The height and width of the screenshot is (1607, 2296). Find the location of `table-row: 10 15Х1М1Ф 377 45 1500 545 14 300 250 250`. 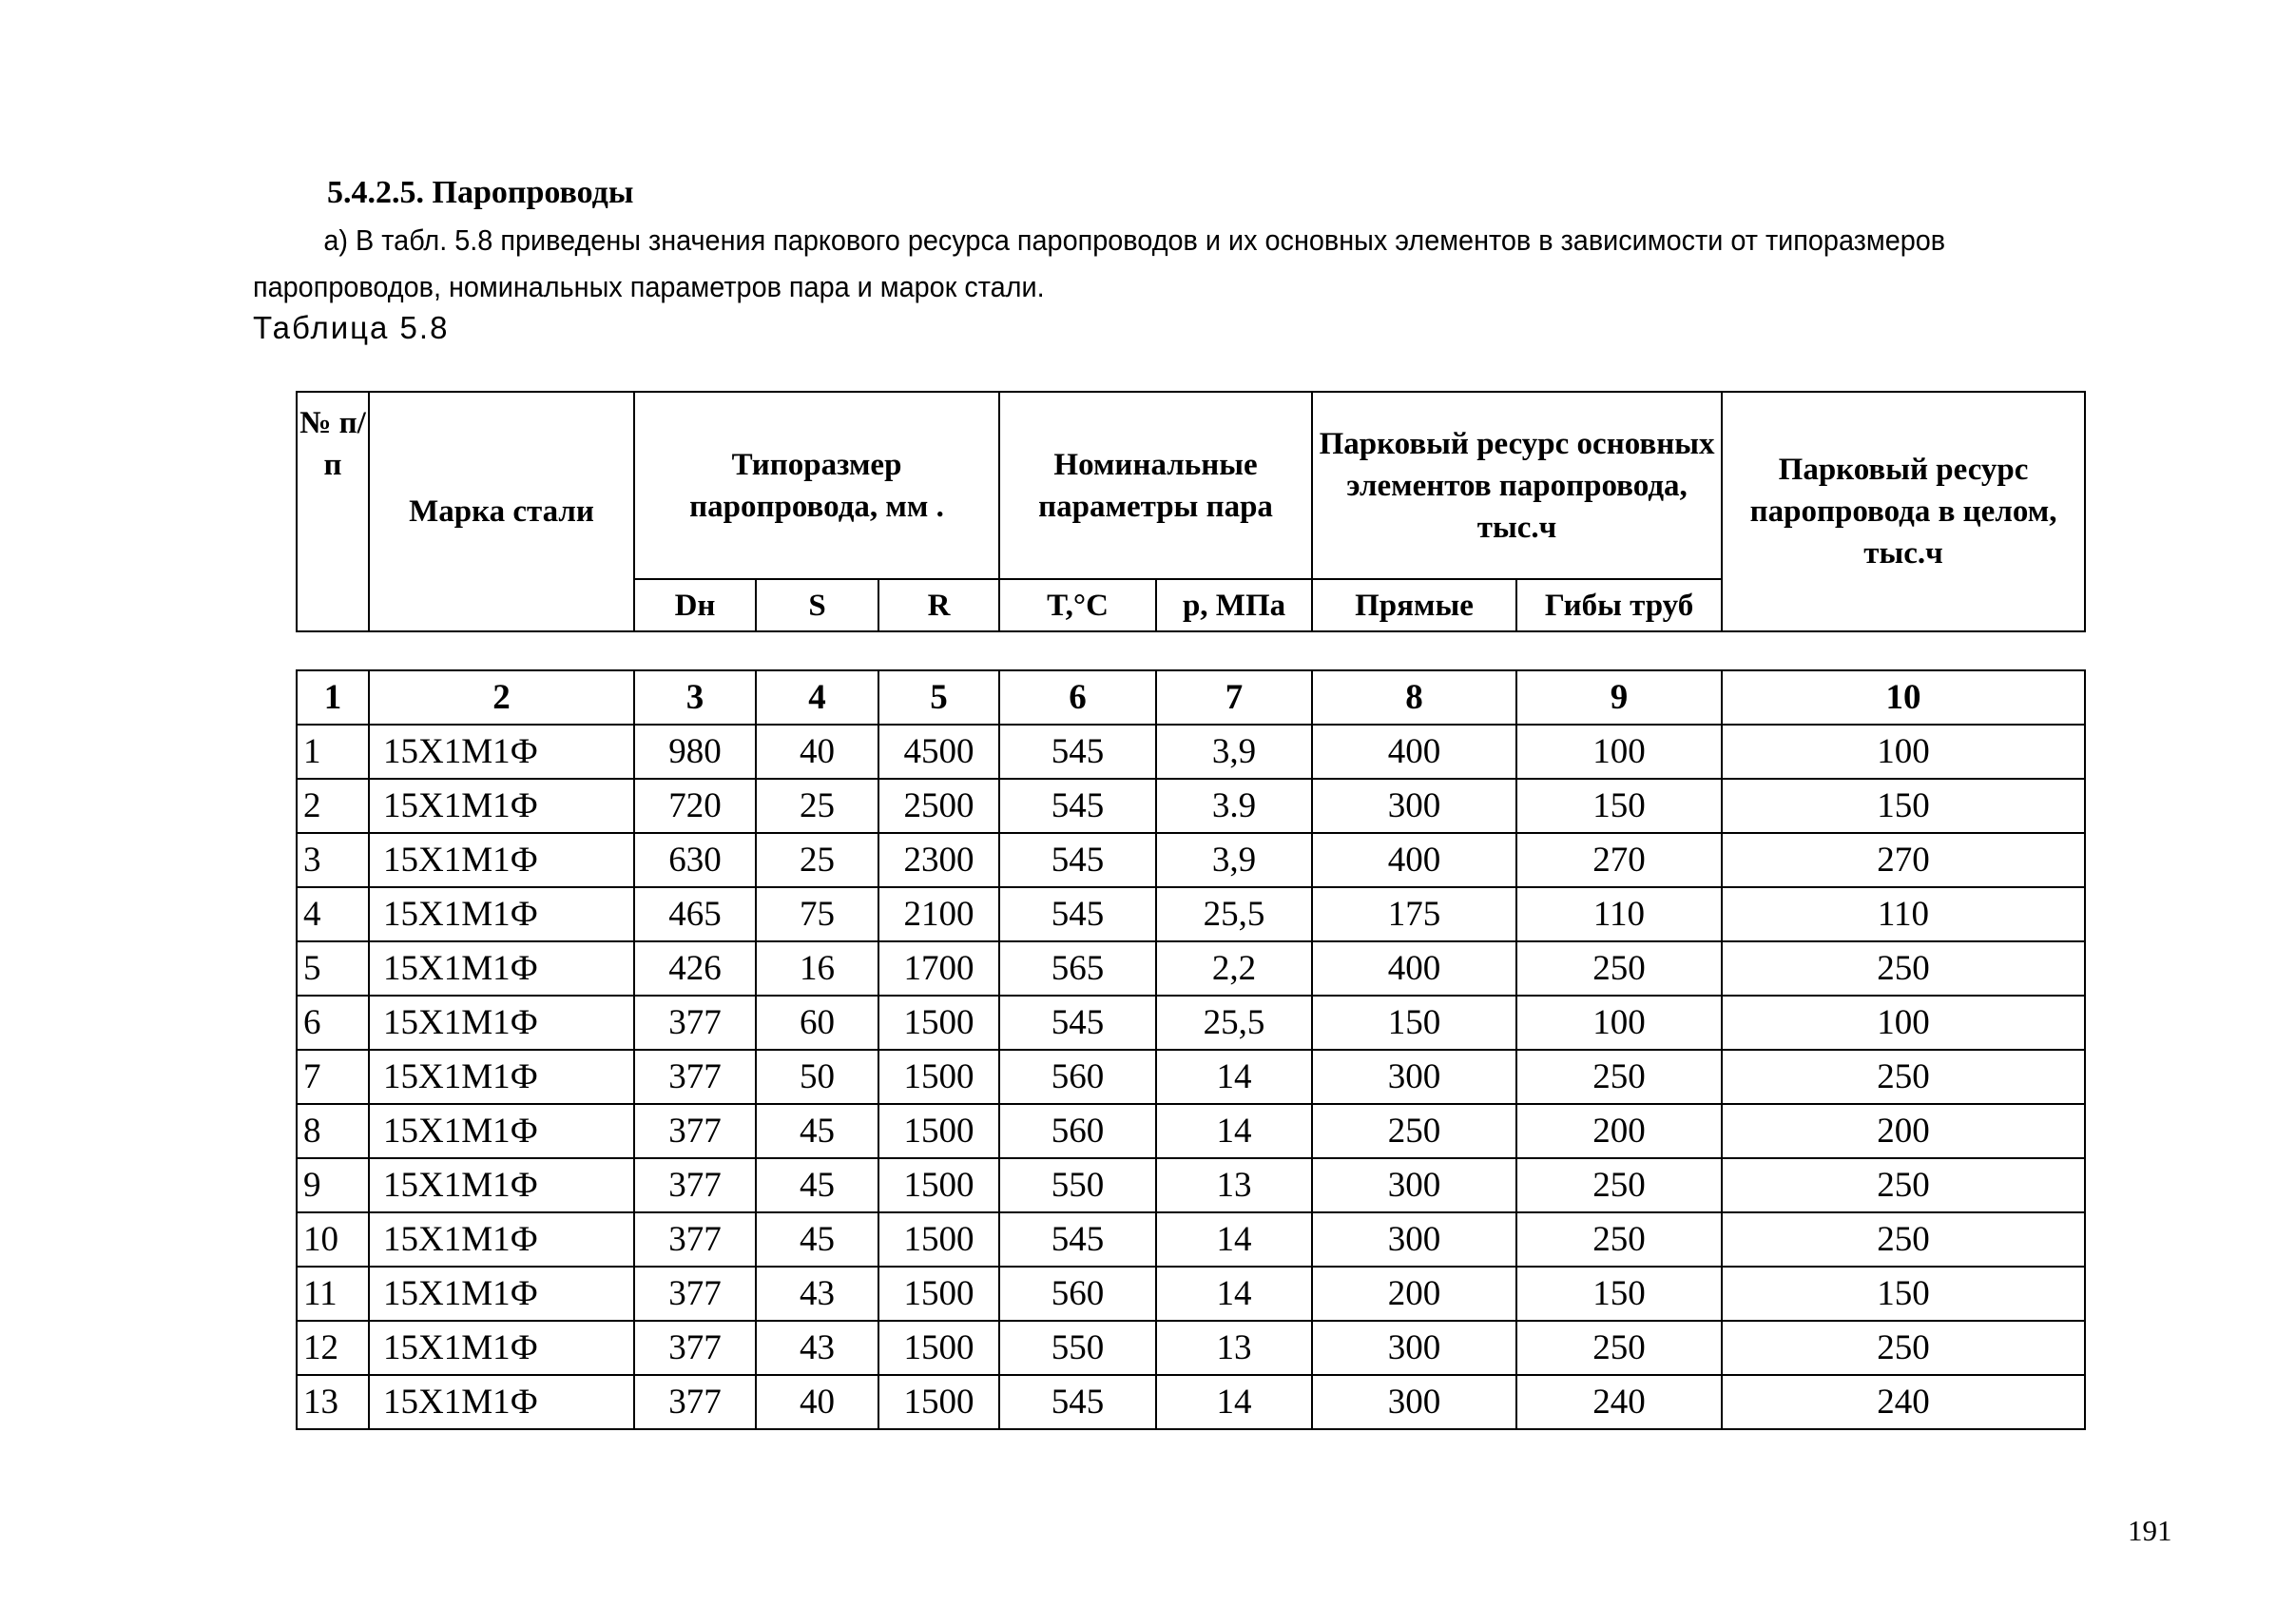

table-row: 10 15Х1М1Ф 377 45 1500 545 14 300 250 250 is located at coordinates (1191, 1239).